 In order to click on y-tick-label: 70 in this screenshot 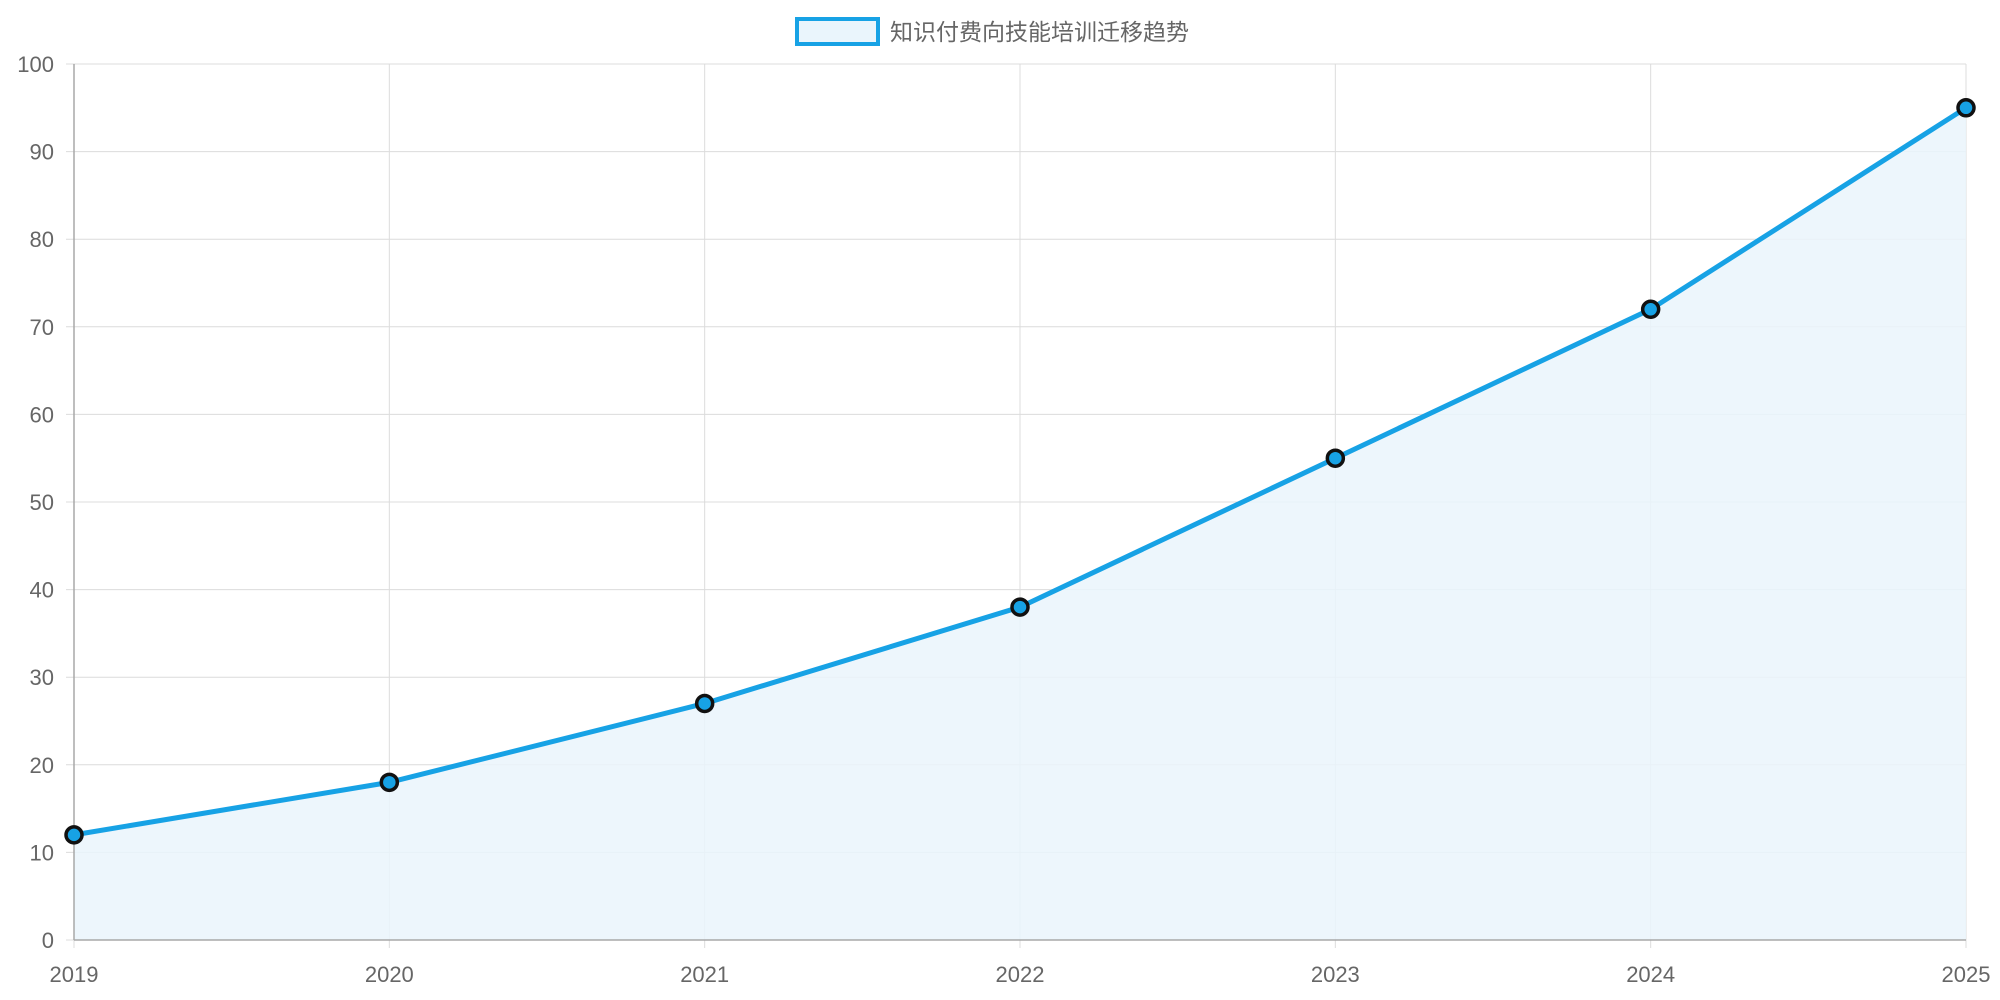, I will do `click(42, 327)`.